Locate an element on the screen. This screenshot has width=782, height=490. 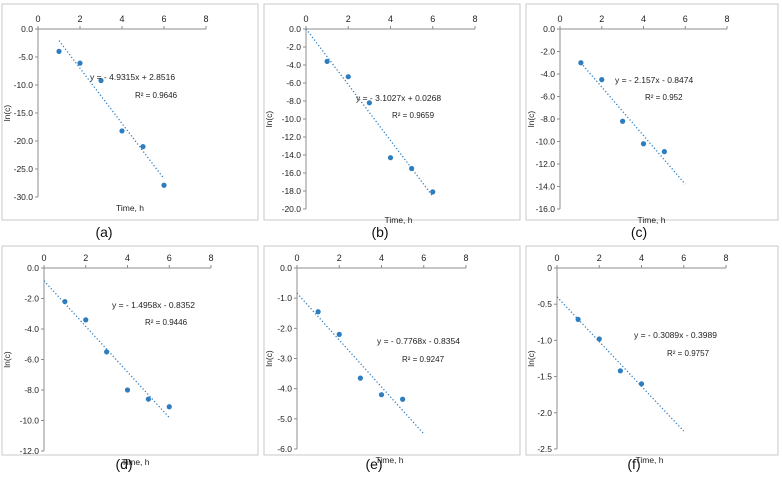
regression-equation: y = - 0.3089x - 0.3989 is located at coordinates (675, 335).